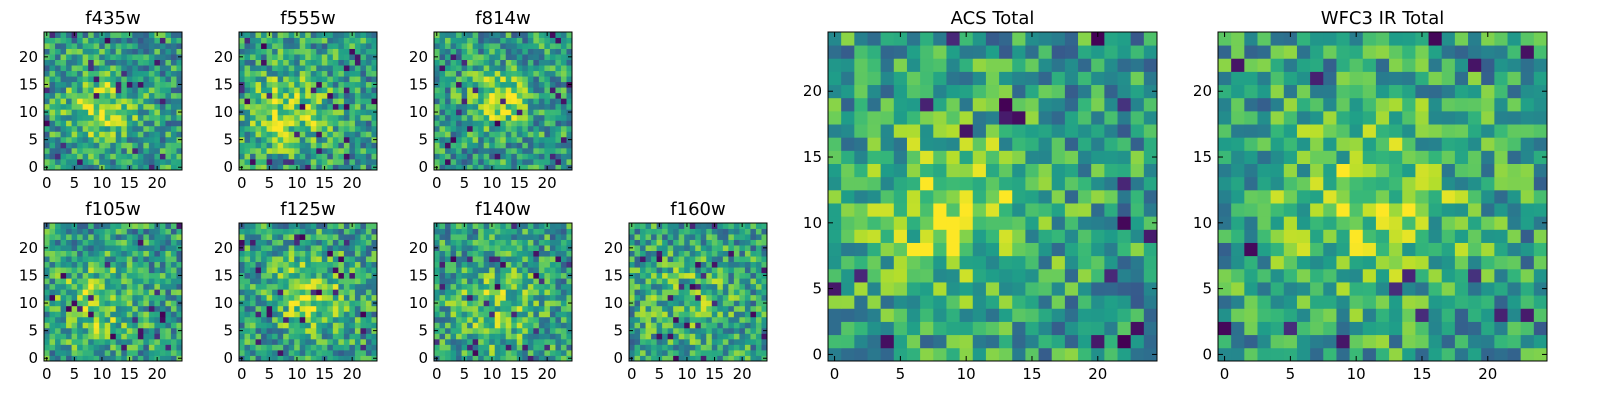  What do you see at coordinates (465, 374) in the screenshot?
I see `x-tick-label: 5` at bounding box center [465, 374].